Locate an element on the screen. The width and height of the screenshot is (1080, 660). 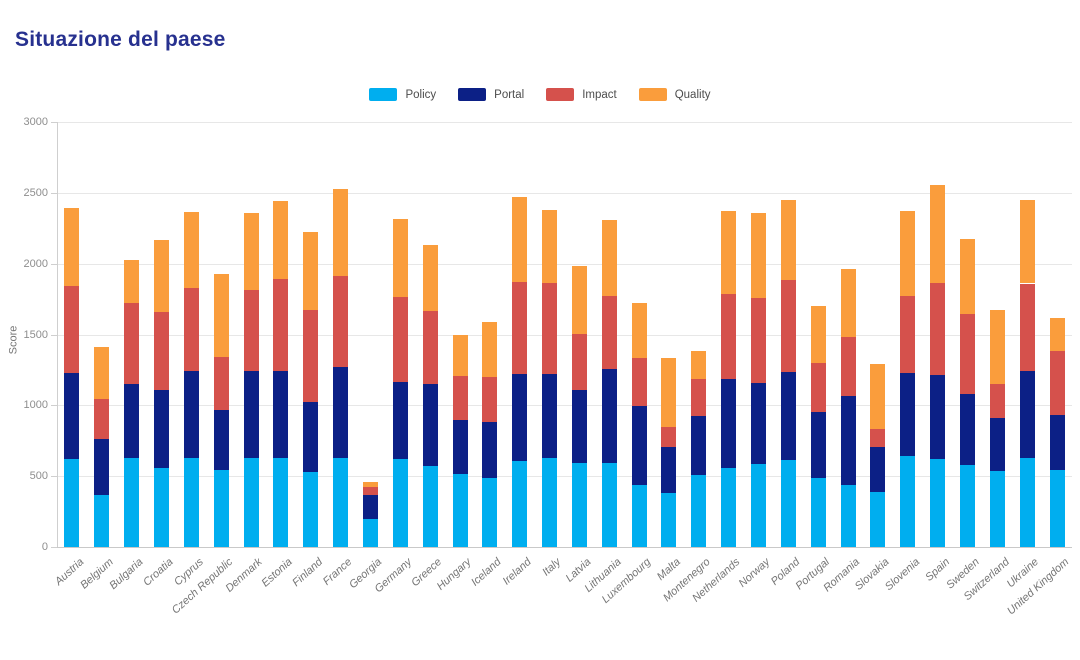
bar-segment-belgium-policy is located at coordinates (102, 521).